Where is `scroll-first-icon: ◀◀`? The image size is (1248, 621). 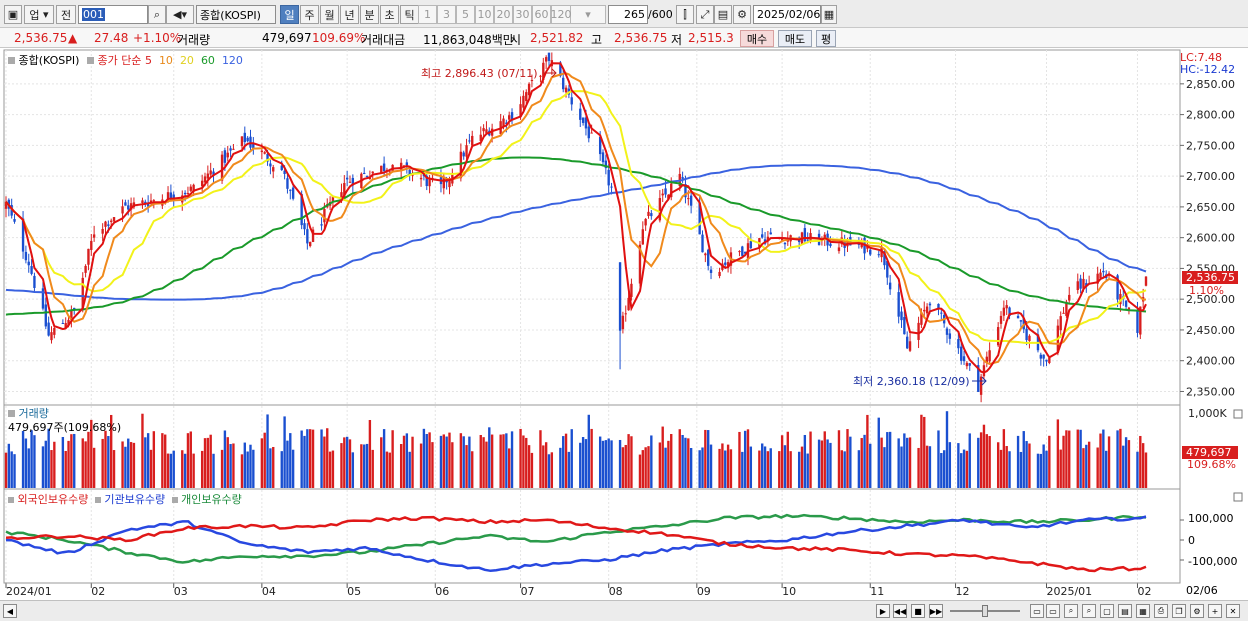 scroll-first-icon: ◀◀ is located at coordinates (900, 611).